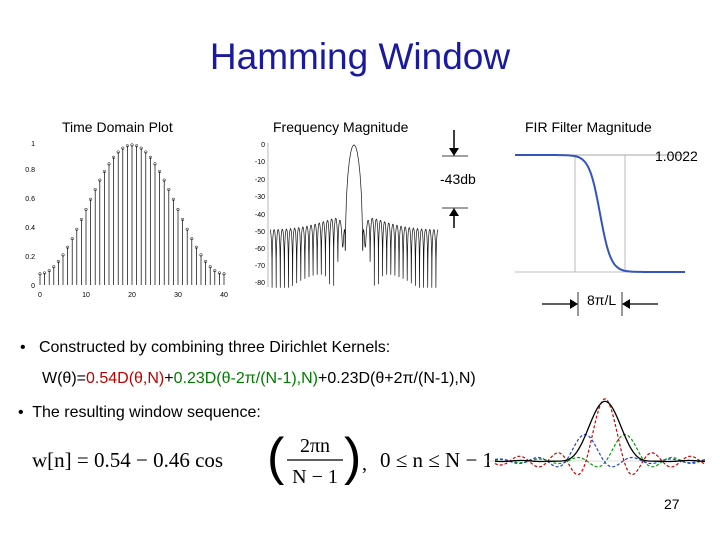 The image size is (720, 540). Describe the element at coordinates (245, 378) in the screenshot. I see `formula-term-2: 0.23D(θ-2π/(N-1),N)` at that location.